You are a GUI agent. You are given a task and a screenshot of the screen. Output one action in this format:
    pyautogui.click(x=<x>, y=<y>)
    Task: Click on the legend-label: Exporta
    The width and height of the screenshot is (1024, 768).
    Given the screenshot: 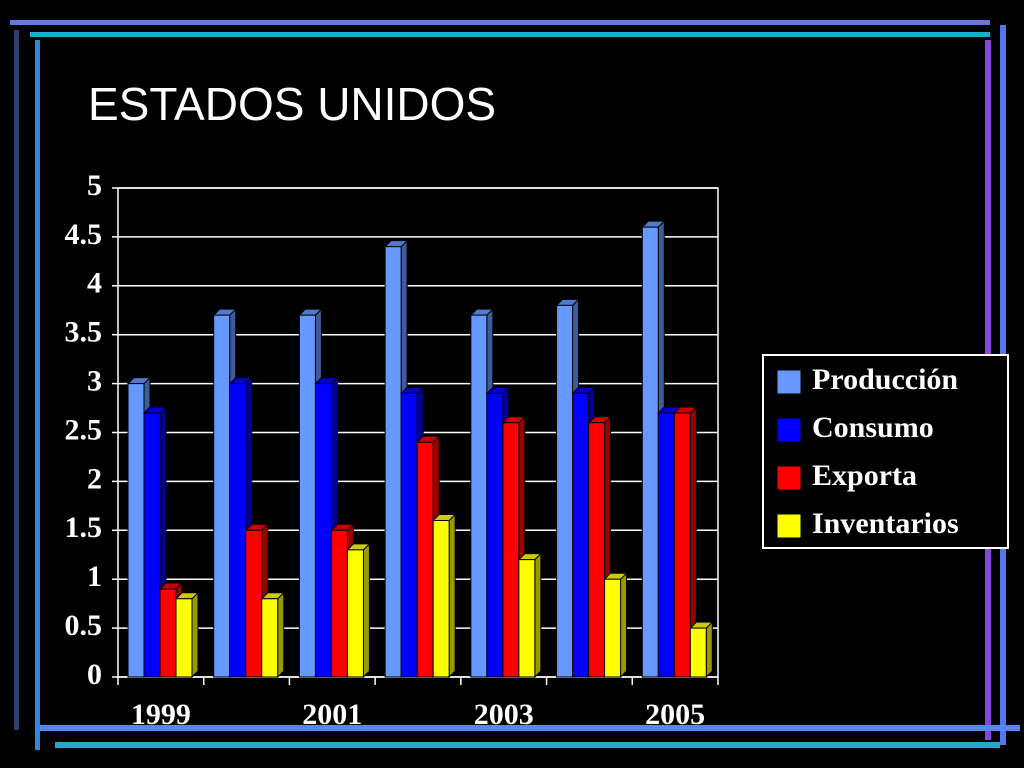 What is the action you would take?
    pyautogui.click(x=864, y=475)
    